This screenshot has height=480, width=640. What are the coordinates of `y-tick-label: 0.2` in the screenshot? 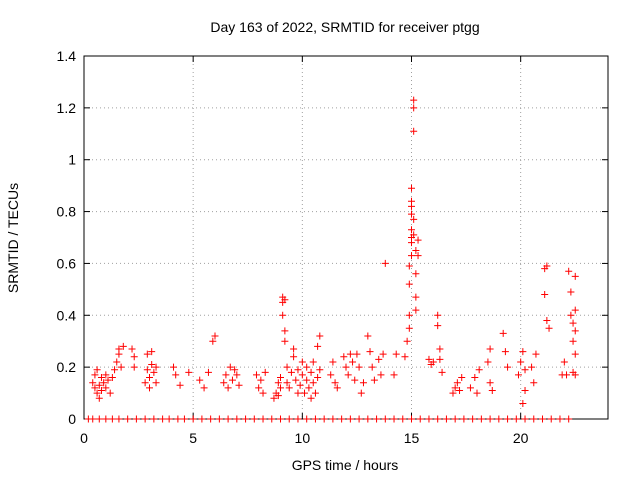 It's located at (67, 367).